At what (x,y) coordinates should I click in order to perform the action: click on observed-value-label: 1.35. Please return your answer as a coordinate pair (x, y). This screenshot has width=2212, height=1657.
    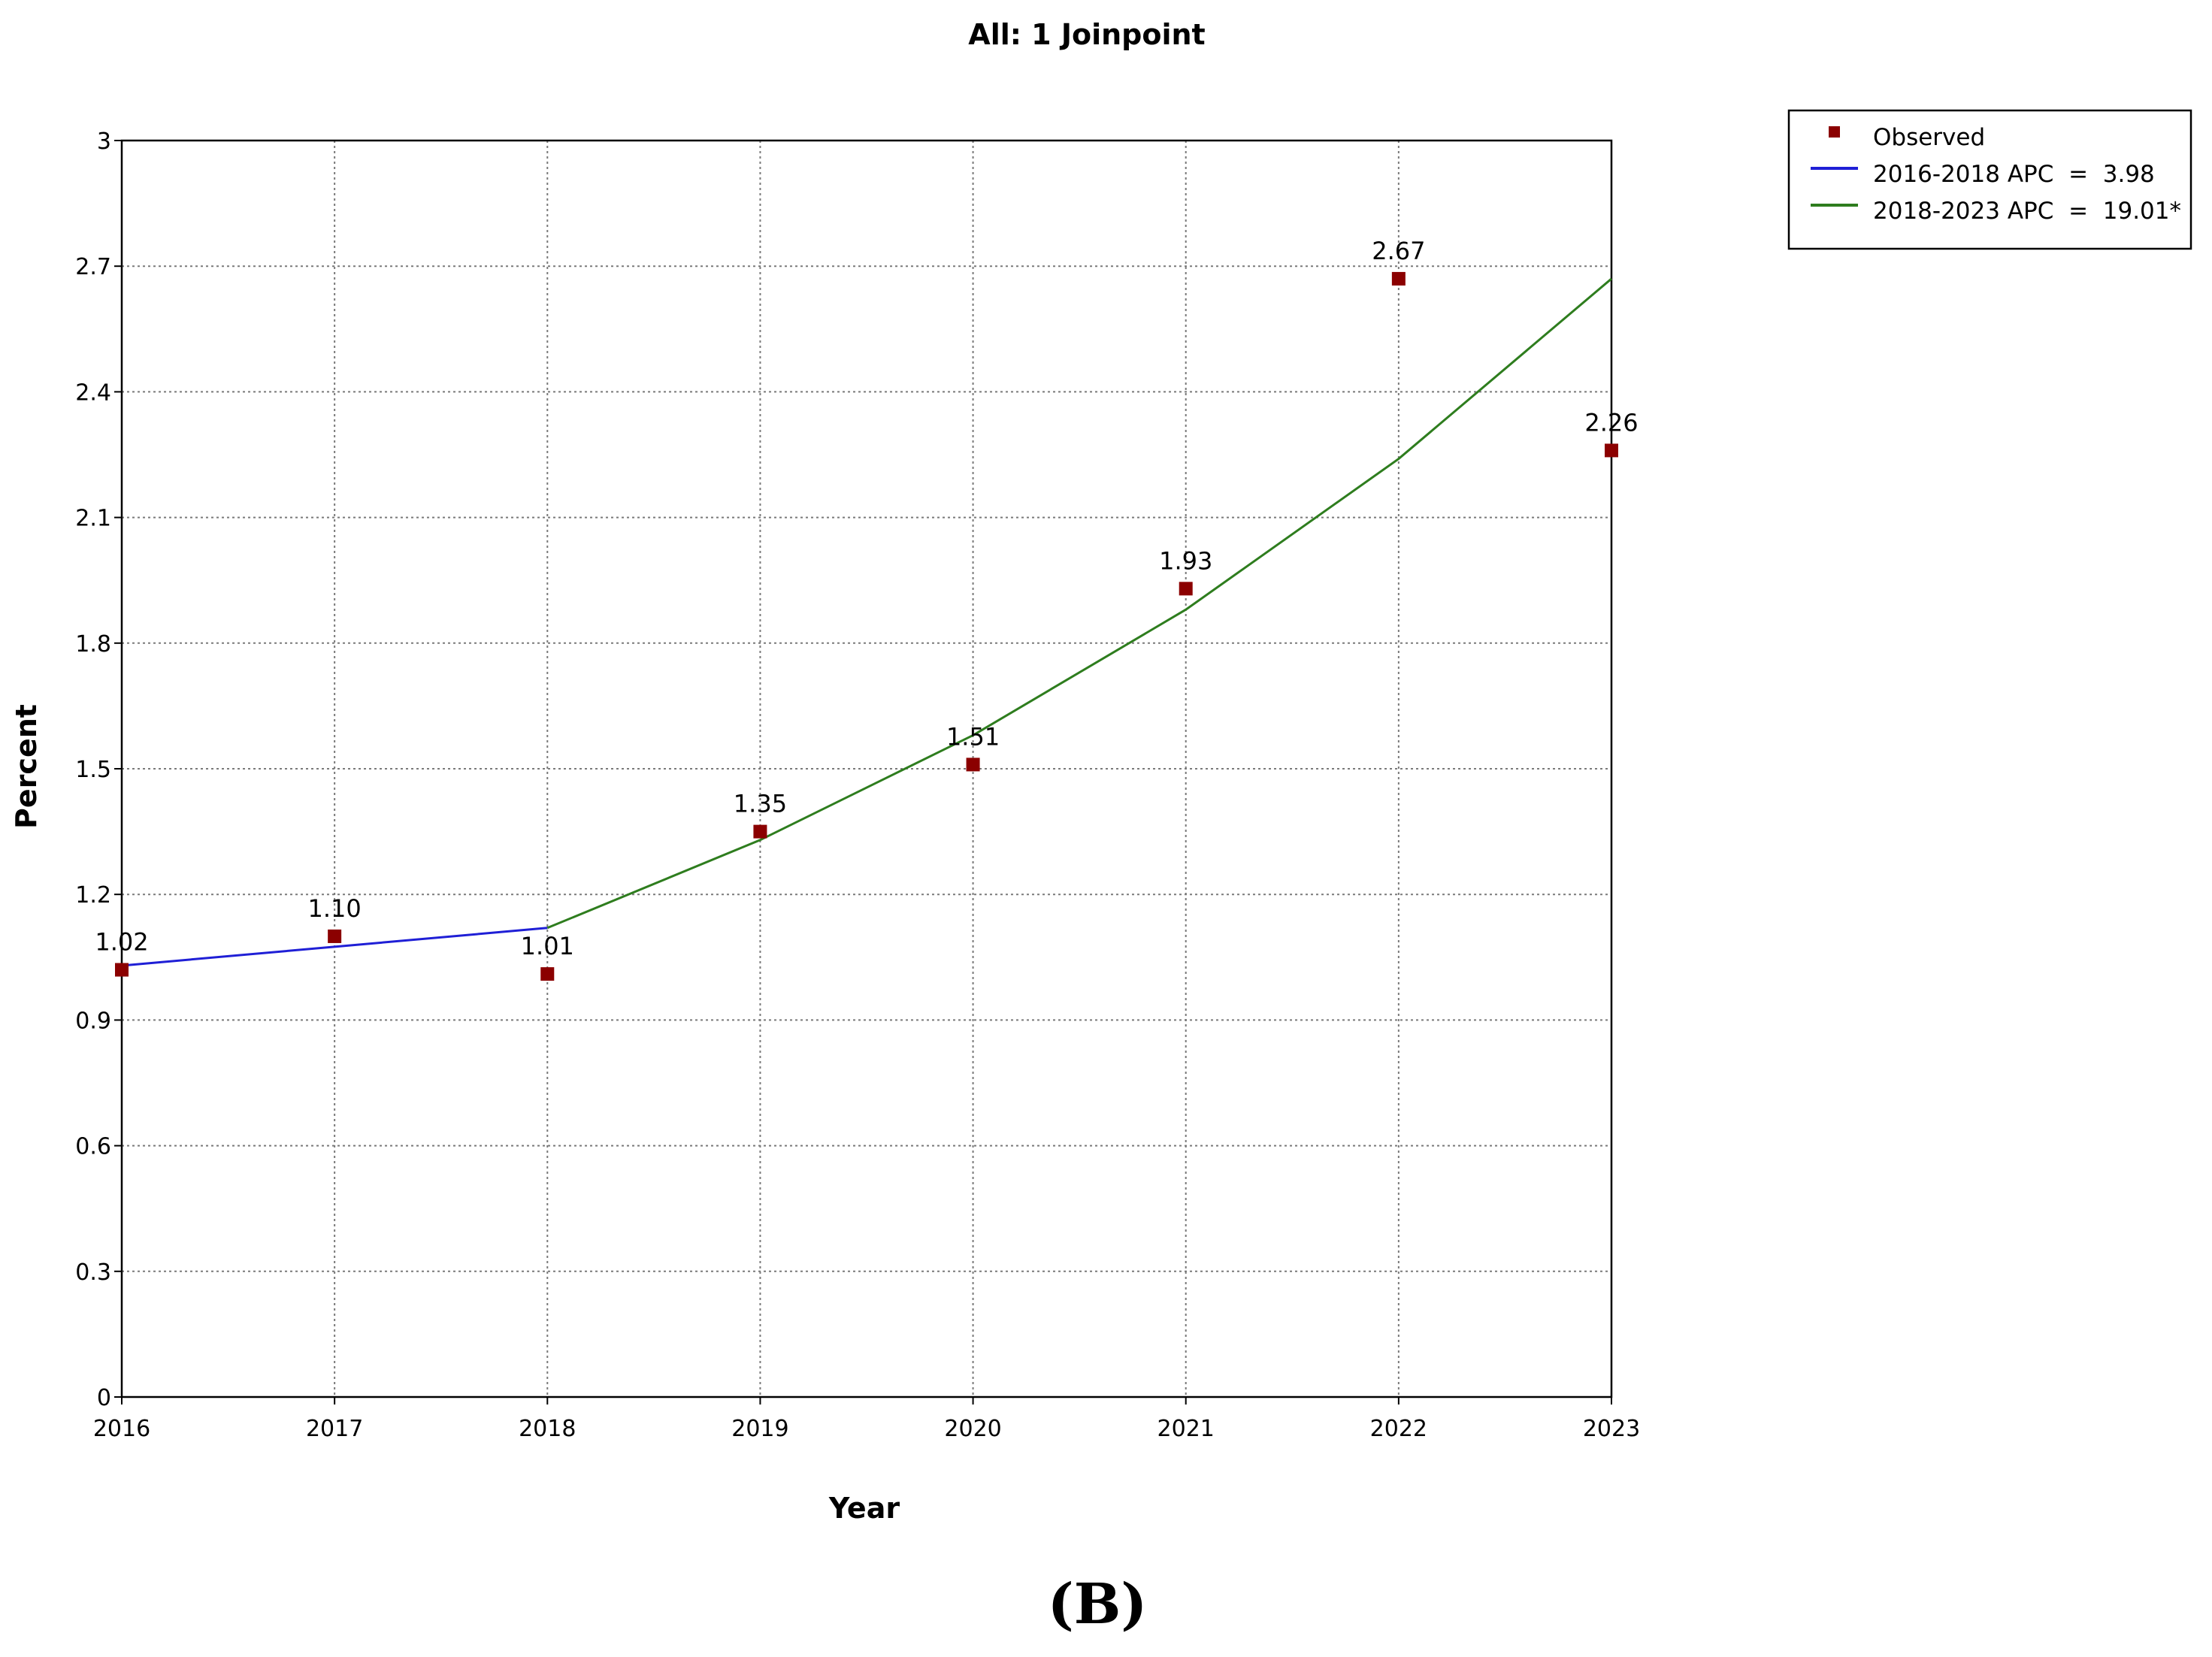
    Looking at the image, I should click on (760, 804).